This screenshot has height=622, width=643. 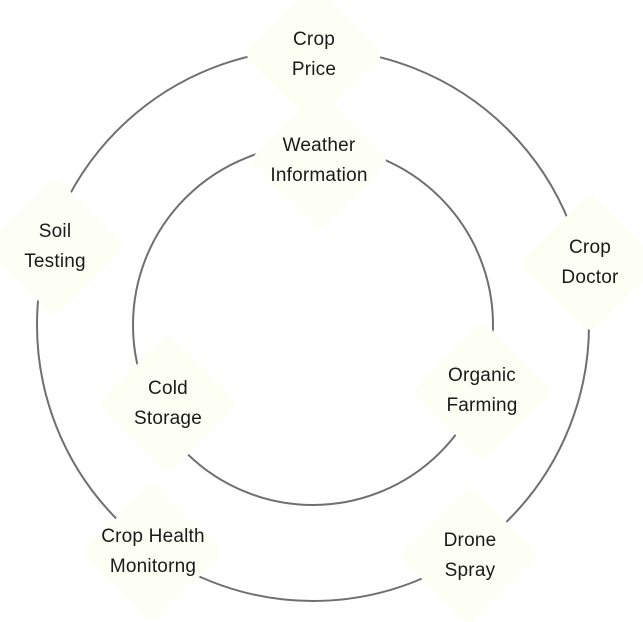 I want to click on node-label: Weather Information, so click(x=318, y=161).